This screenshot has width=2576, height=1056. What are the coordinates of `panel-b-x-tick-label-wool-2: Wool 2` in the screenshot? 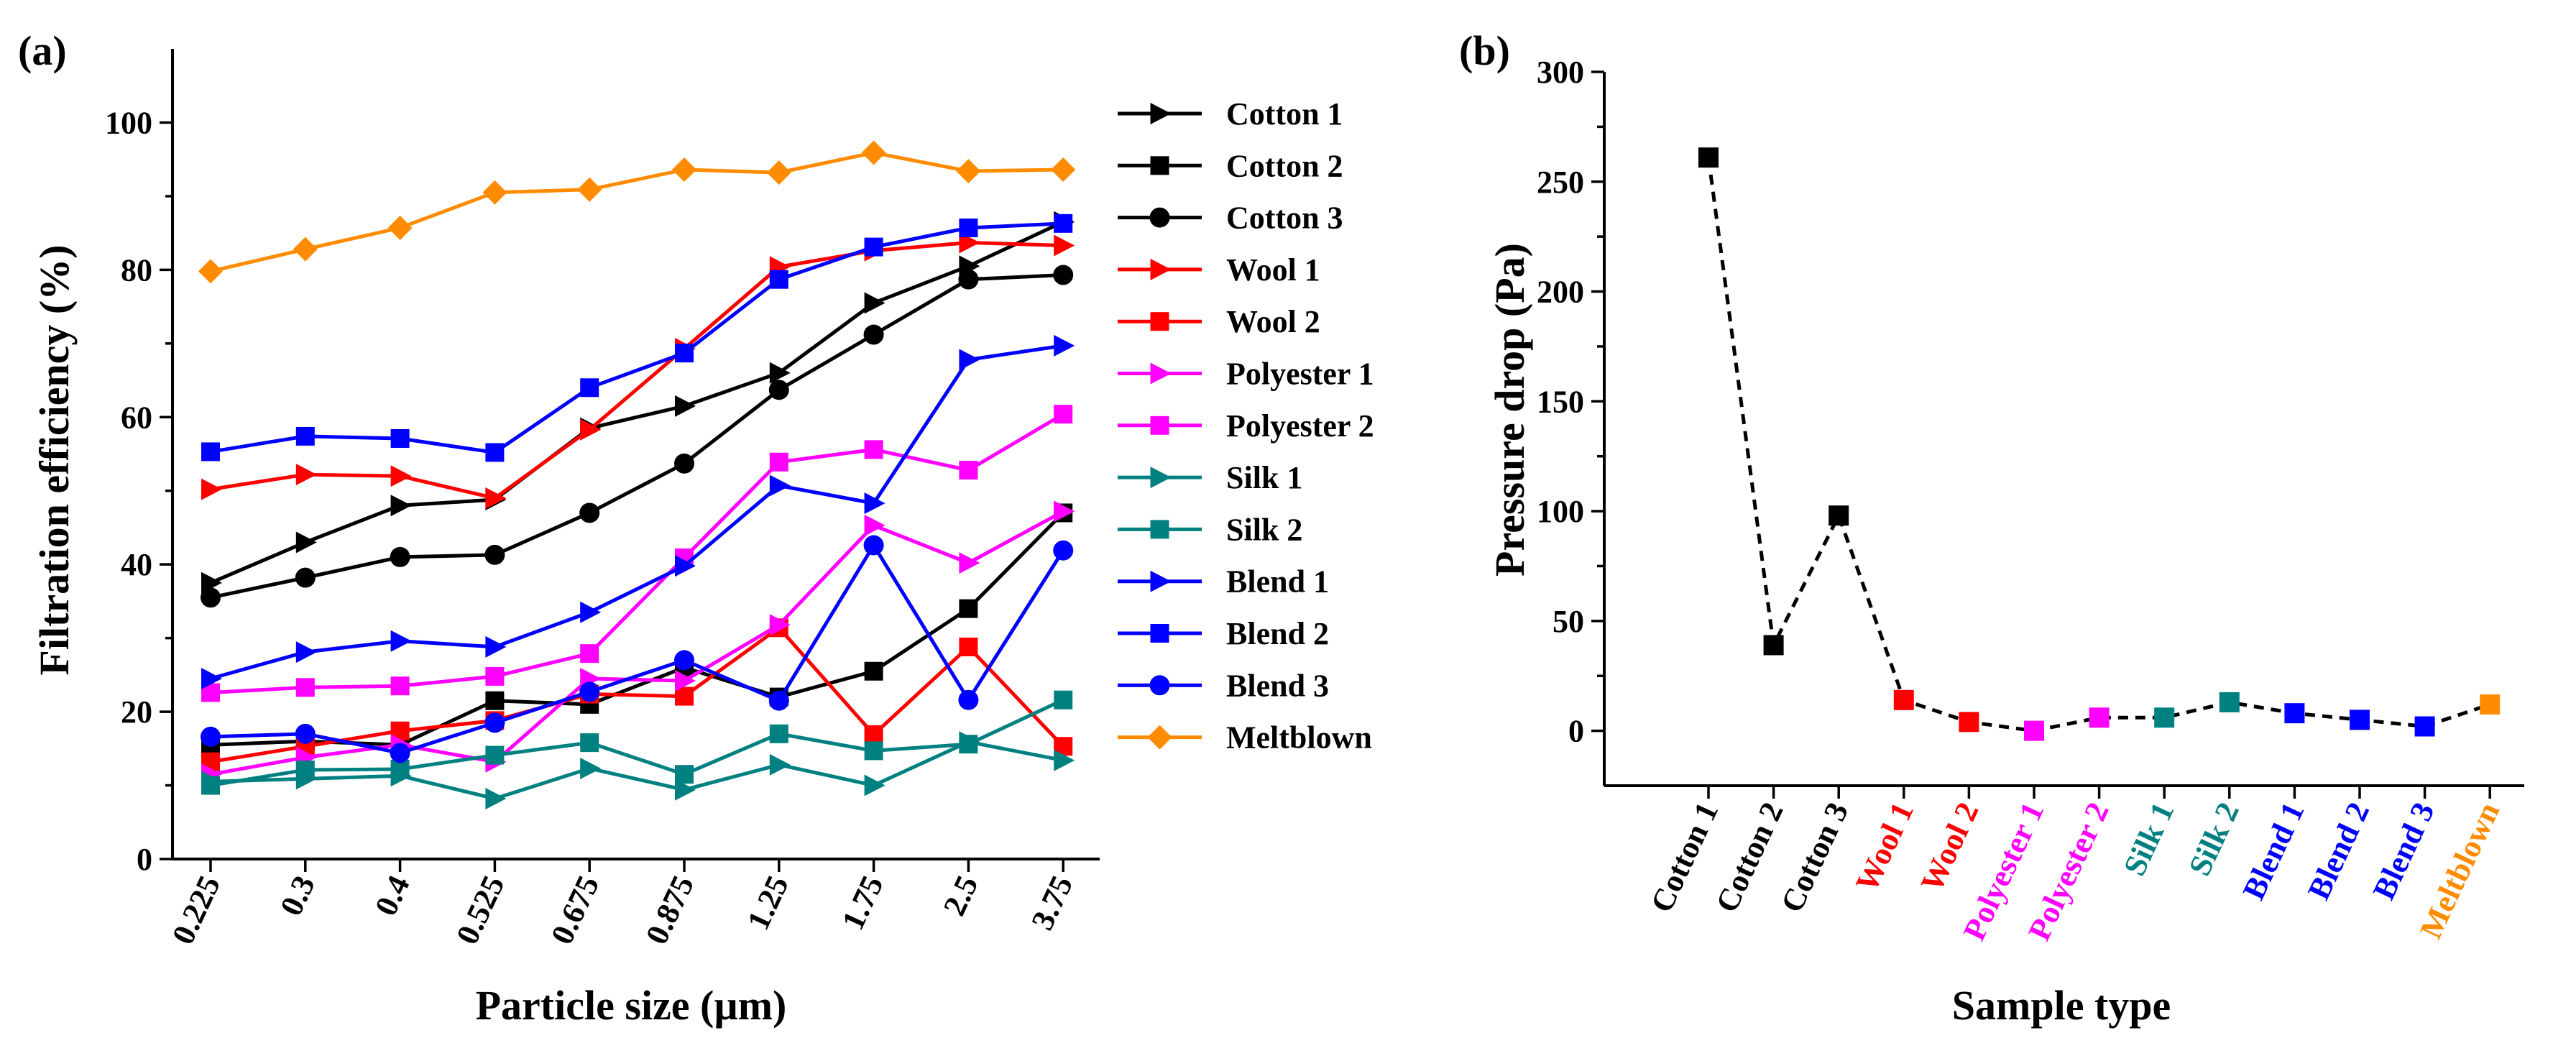 It's located at (1950, 847).